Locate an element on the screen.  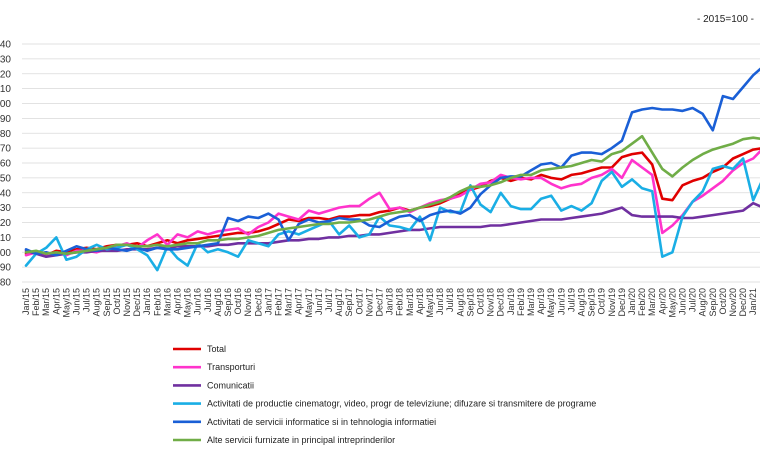
x-tick-label: May/19 is located at coordinates (551, 303).